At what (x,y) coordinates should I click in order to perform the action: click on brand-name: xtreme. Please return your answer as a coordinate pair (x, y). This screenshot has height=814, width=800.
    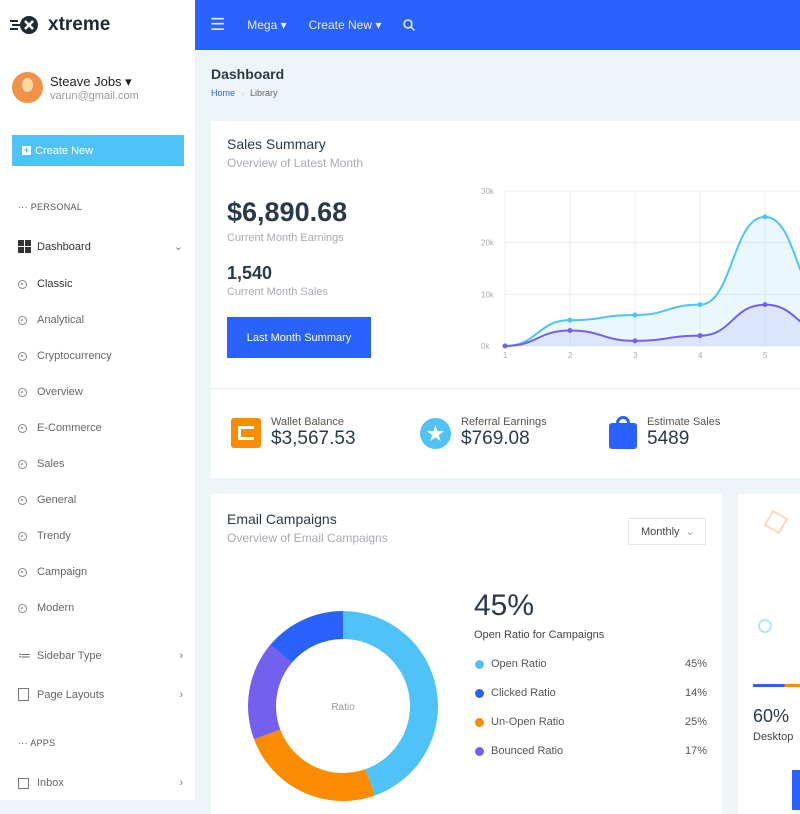
    Looking at the image, I should click on (79, 24).